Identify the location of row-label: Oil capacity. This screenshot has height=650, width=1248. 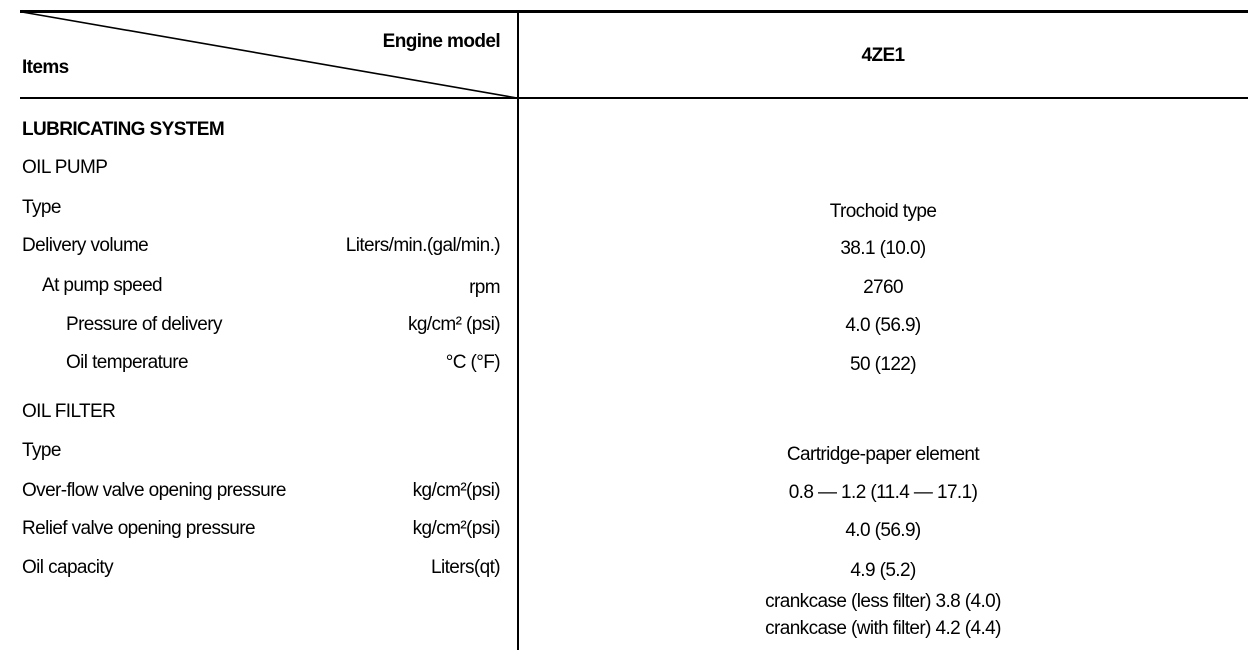
(68, 567).